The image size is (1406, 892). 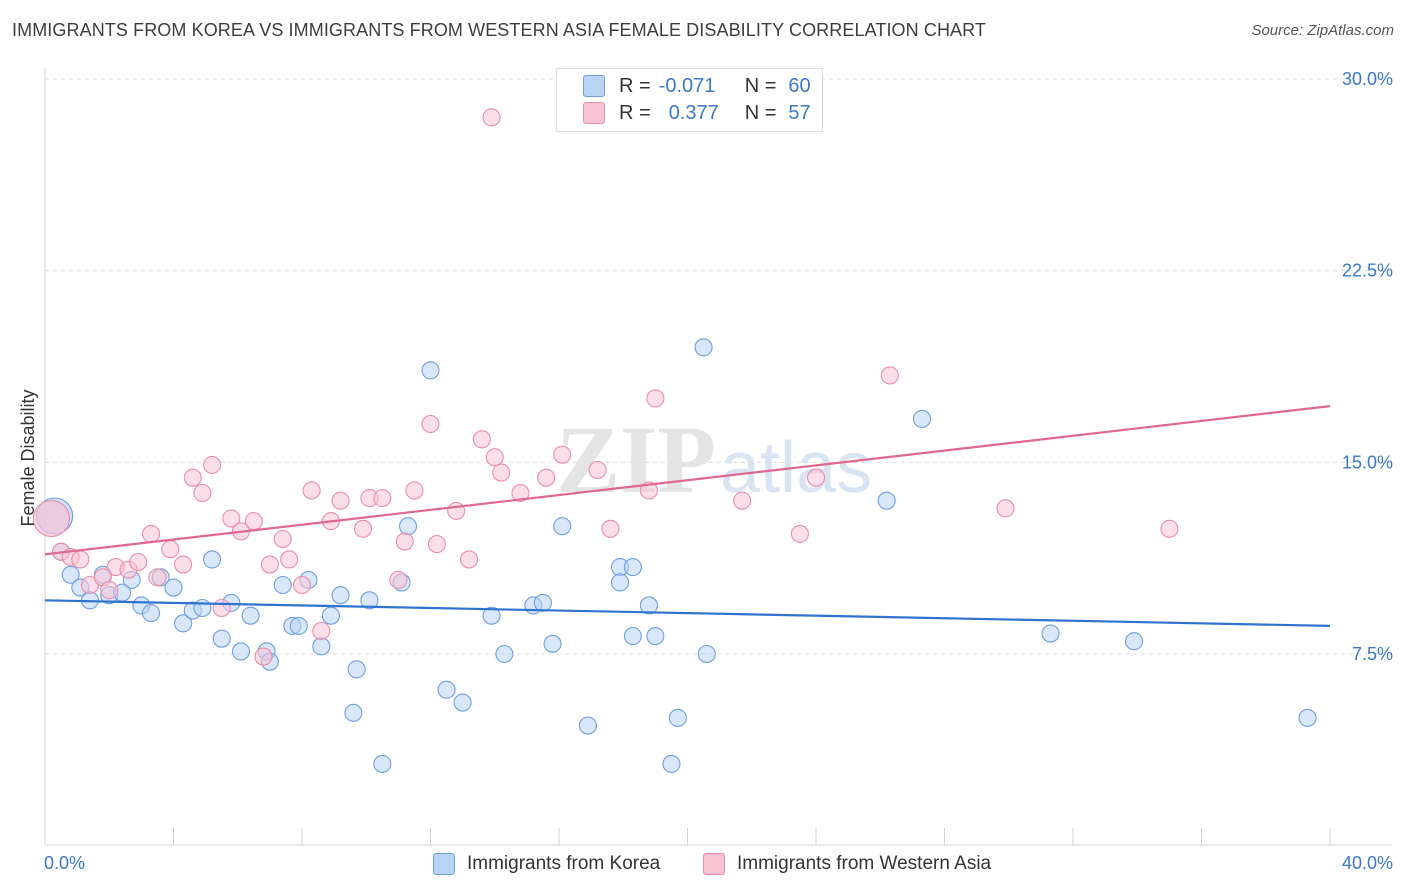 I want to click on legend-n-value-wasia: 57, so click(x=799, y=112).